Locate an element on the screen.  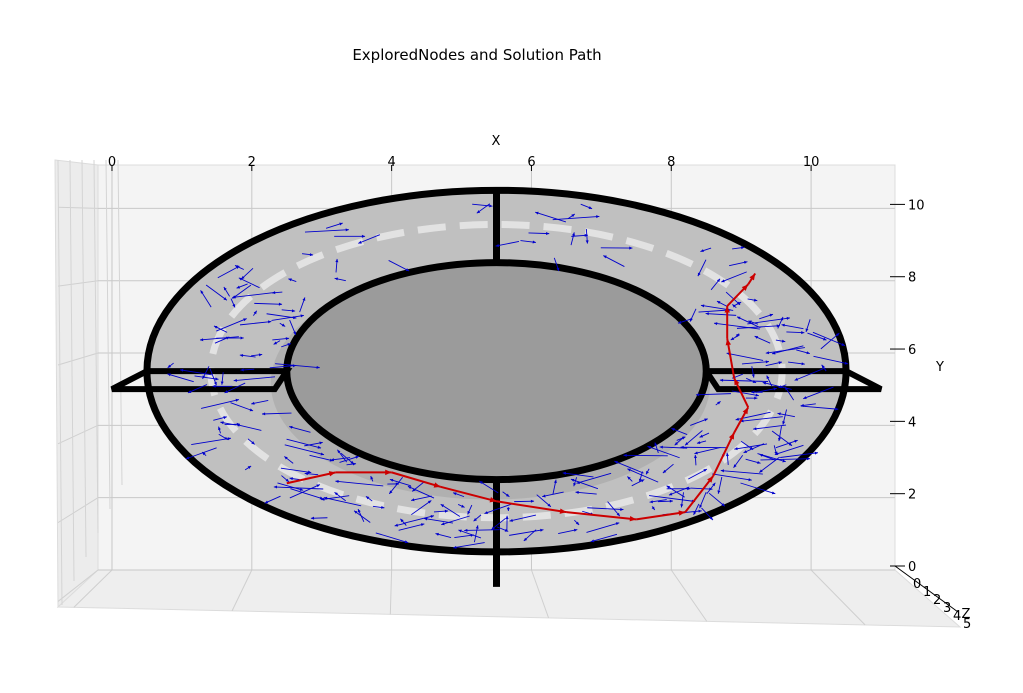
x-tick-label: 4 is located at coordinates (391, 162).